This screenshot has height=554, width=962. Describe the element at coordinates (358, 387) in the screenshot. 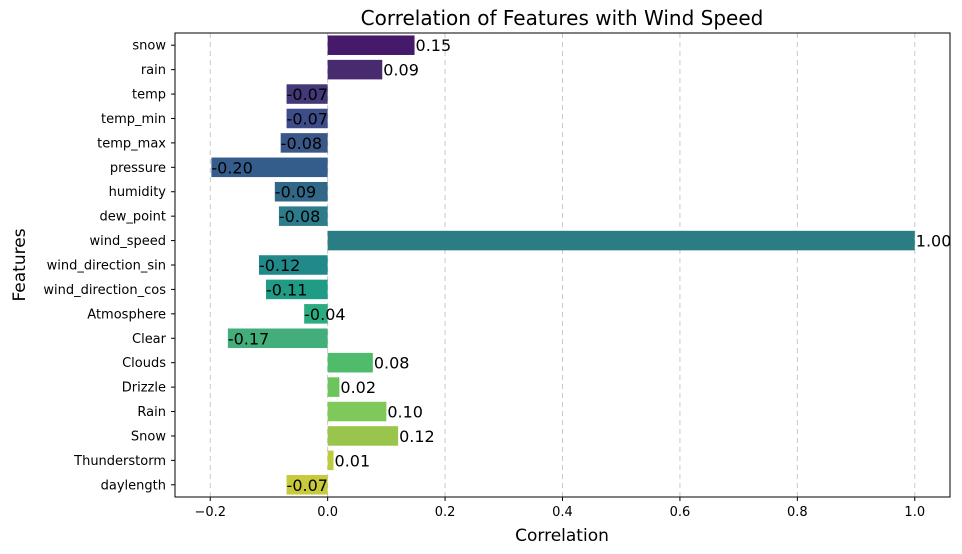

I see `data-label: 0.02` at that location.